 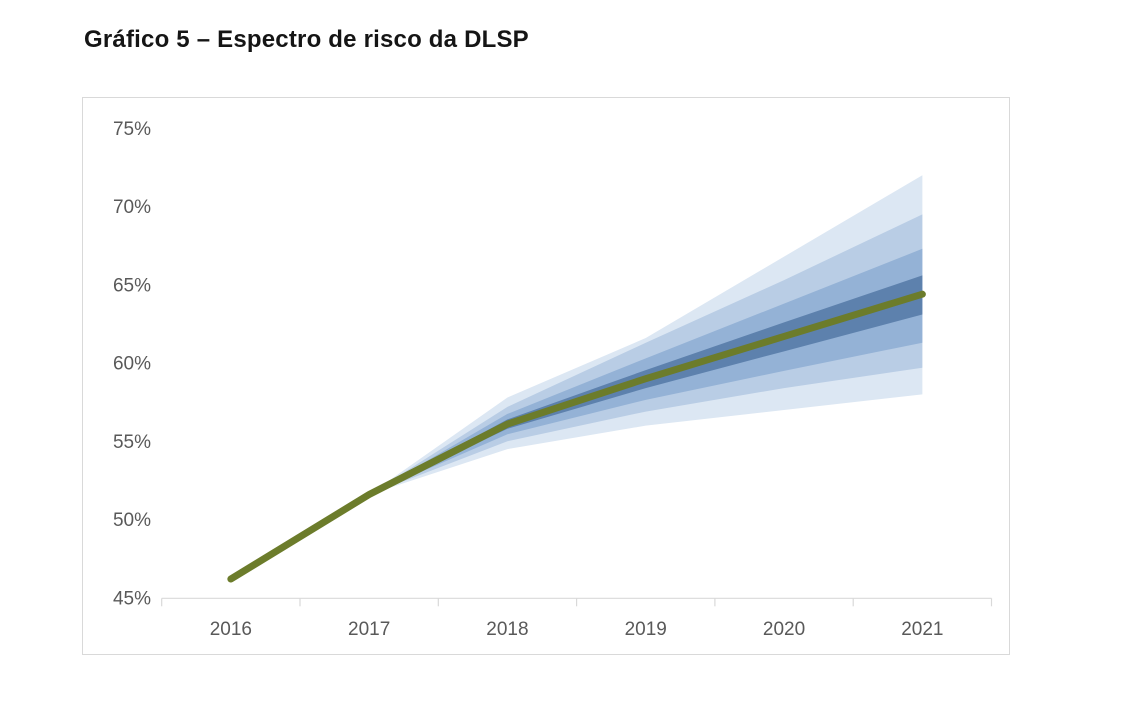 What do you see at coordinates (132, 207) in the screenshot?
I see `y-axis-label: 70%` at bounding box center [132, 207].